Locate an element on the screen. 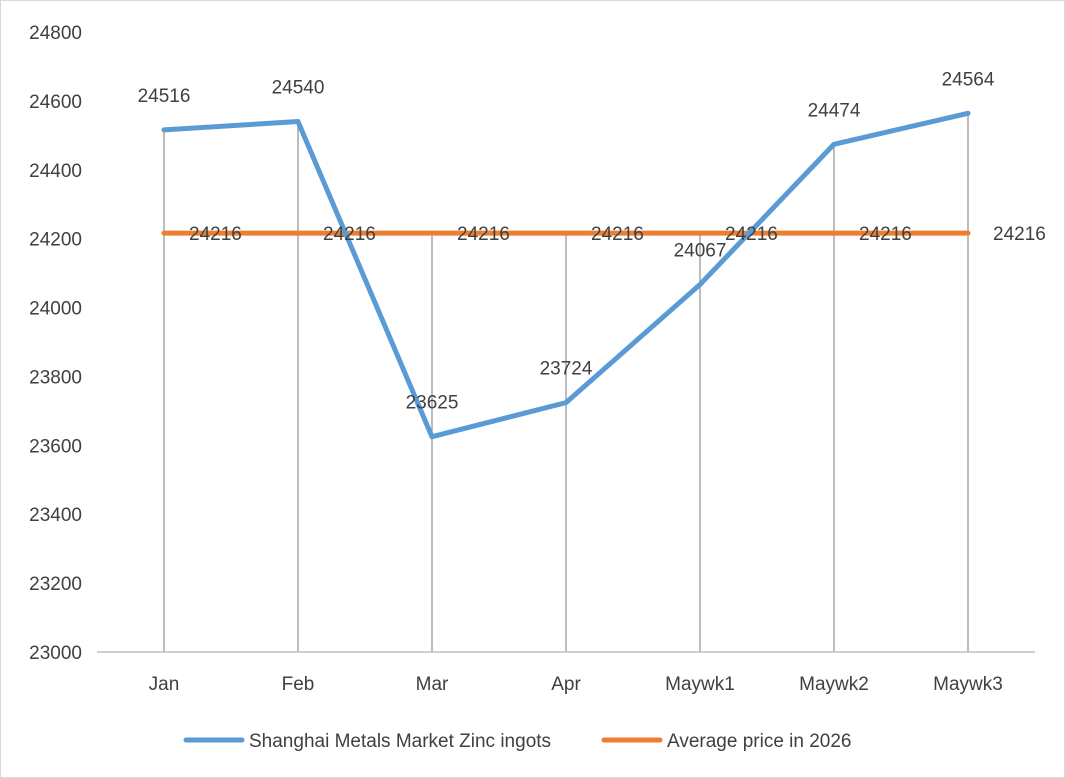 Image resolution: width=1065 pixels, height=778 pixels. y-tick-label: 23400 is located at coordinates (55, 515).